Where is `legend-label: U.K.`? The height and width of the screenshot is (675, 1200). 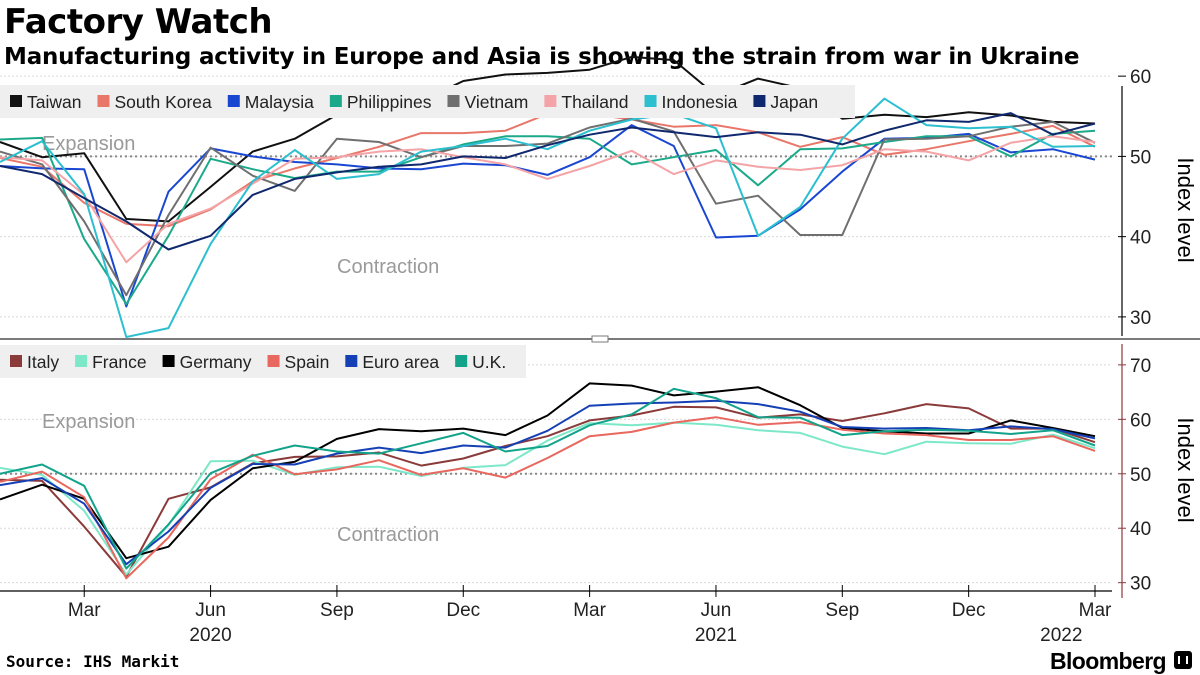
legend-label: U.K. is located at coordinates (489, 362).